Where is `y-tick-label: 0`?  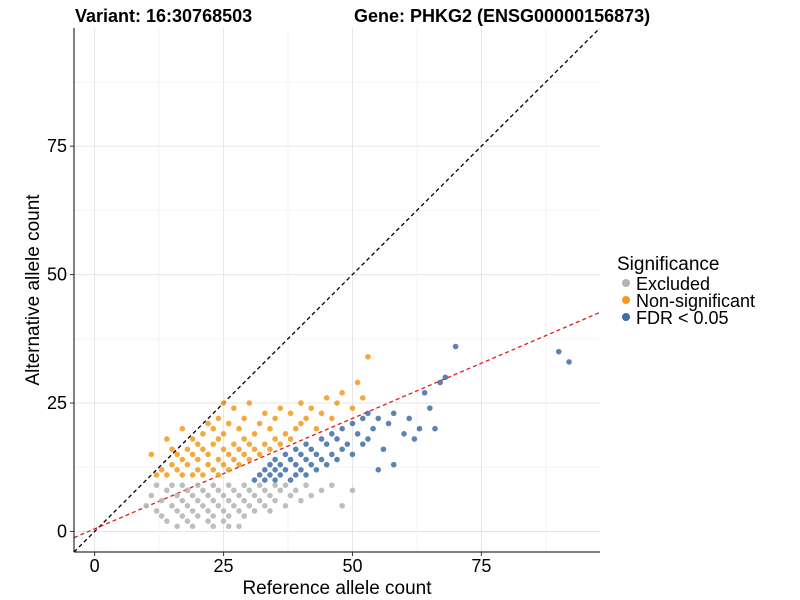
y-tick-label: 0 is located at coordinates (62, 531).